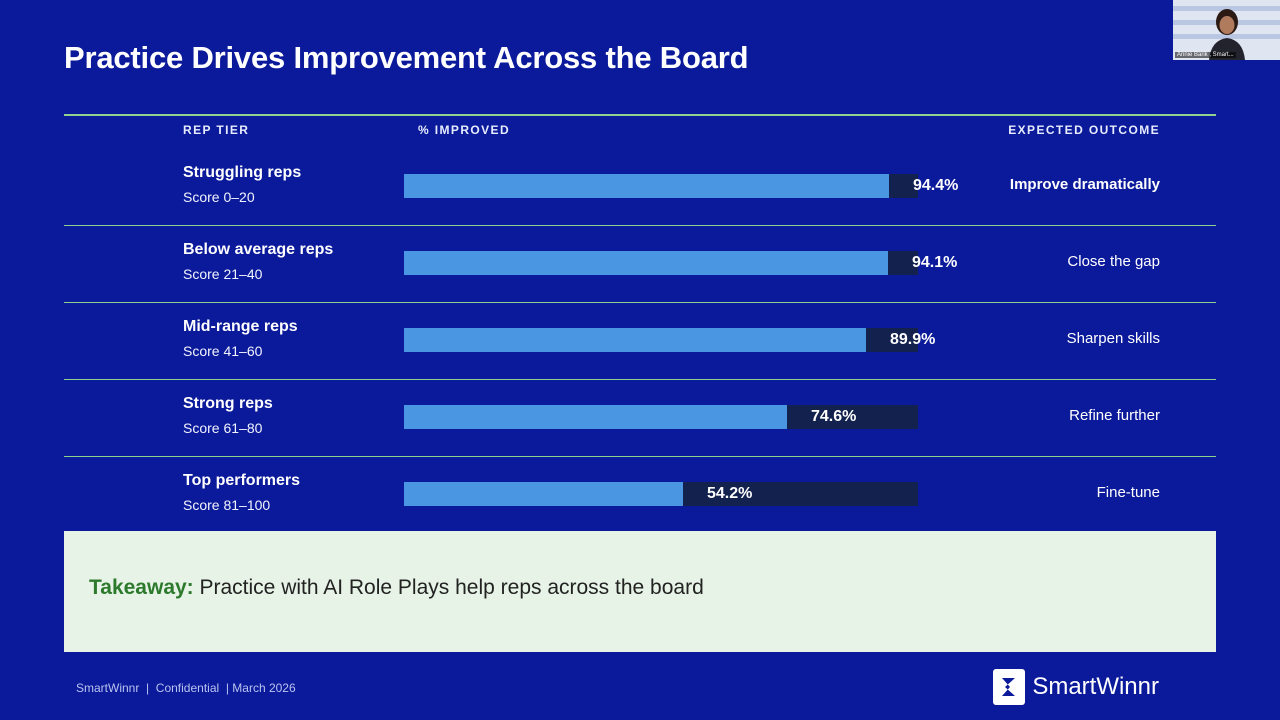  I want to click on tier-score: Score 81–100, so click(227, 505).